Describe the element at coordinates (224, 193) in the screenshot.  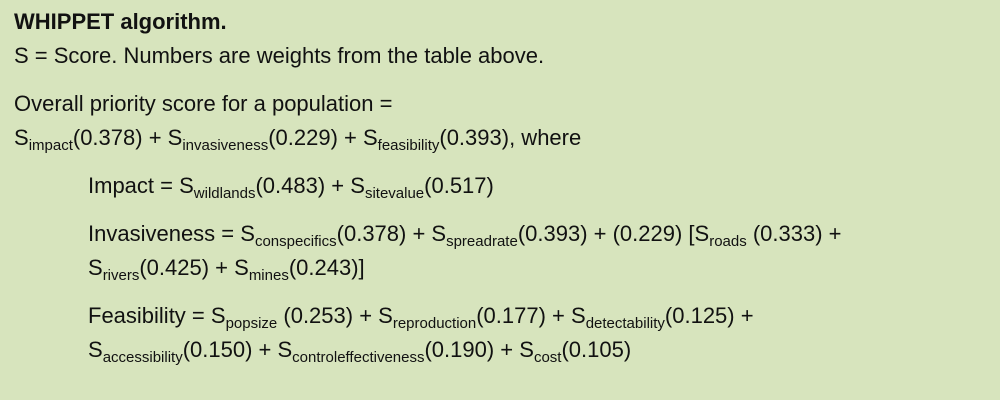
I see `subscript: wildlands` at that location.